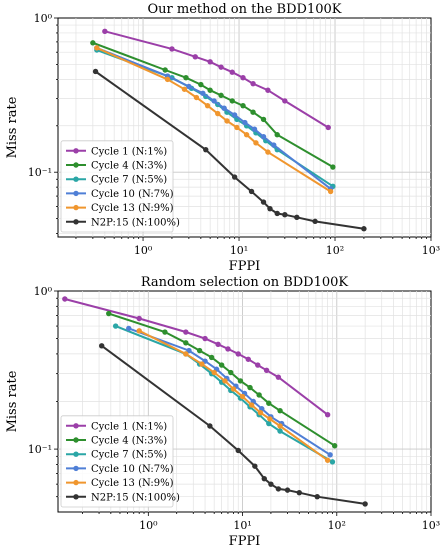 Image resolution: width=441 pixels, height=555 pixels. I want to click on series-line, so click(196, 357).